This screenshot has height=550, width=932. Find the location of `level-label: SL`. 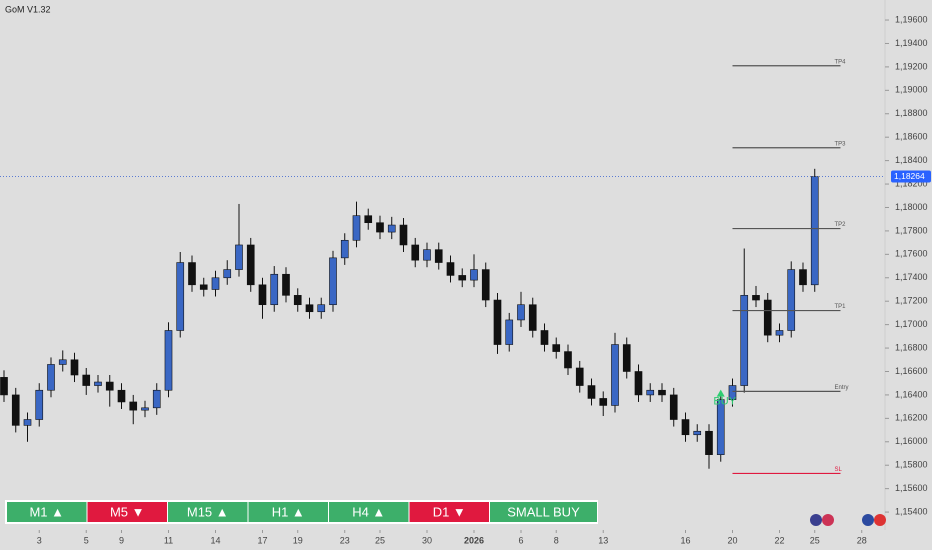

level-label: SL is located at coordinates (838, 470).